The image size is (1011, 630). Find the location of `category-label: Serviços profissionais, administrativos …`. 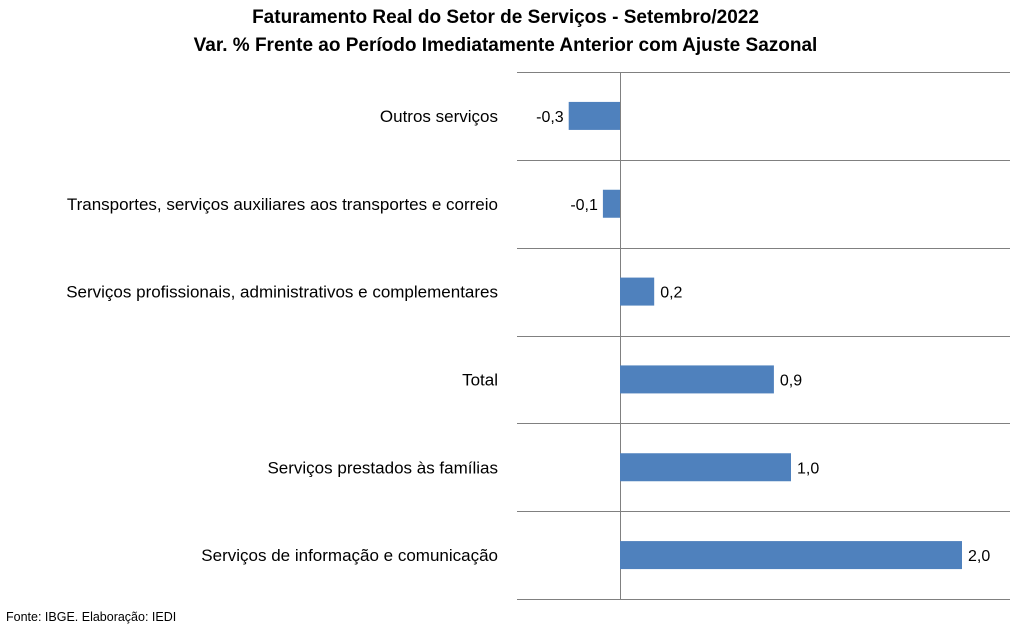

category-label: Serviços profissionais, administrativos … is located at coordinates (282, 292).